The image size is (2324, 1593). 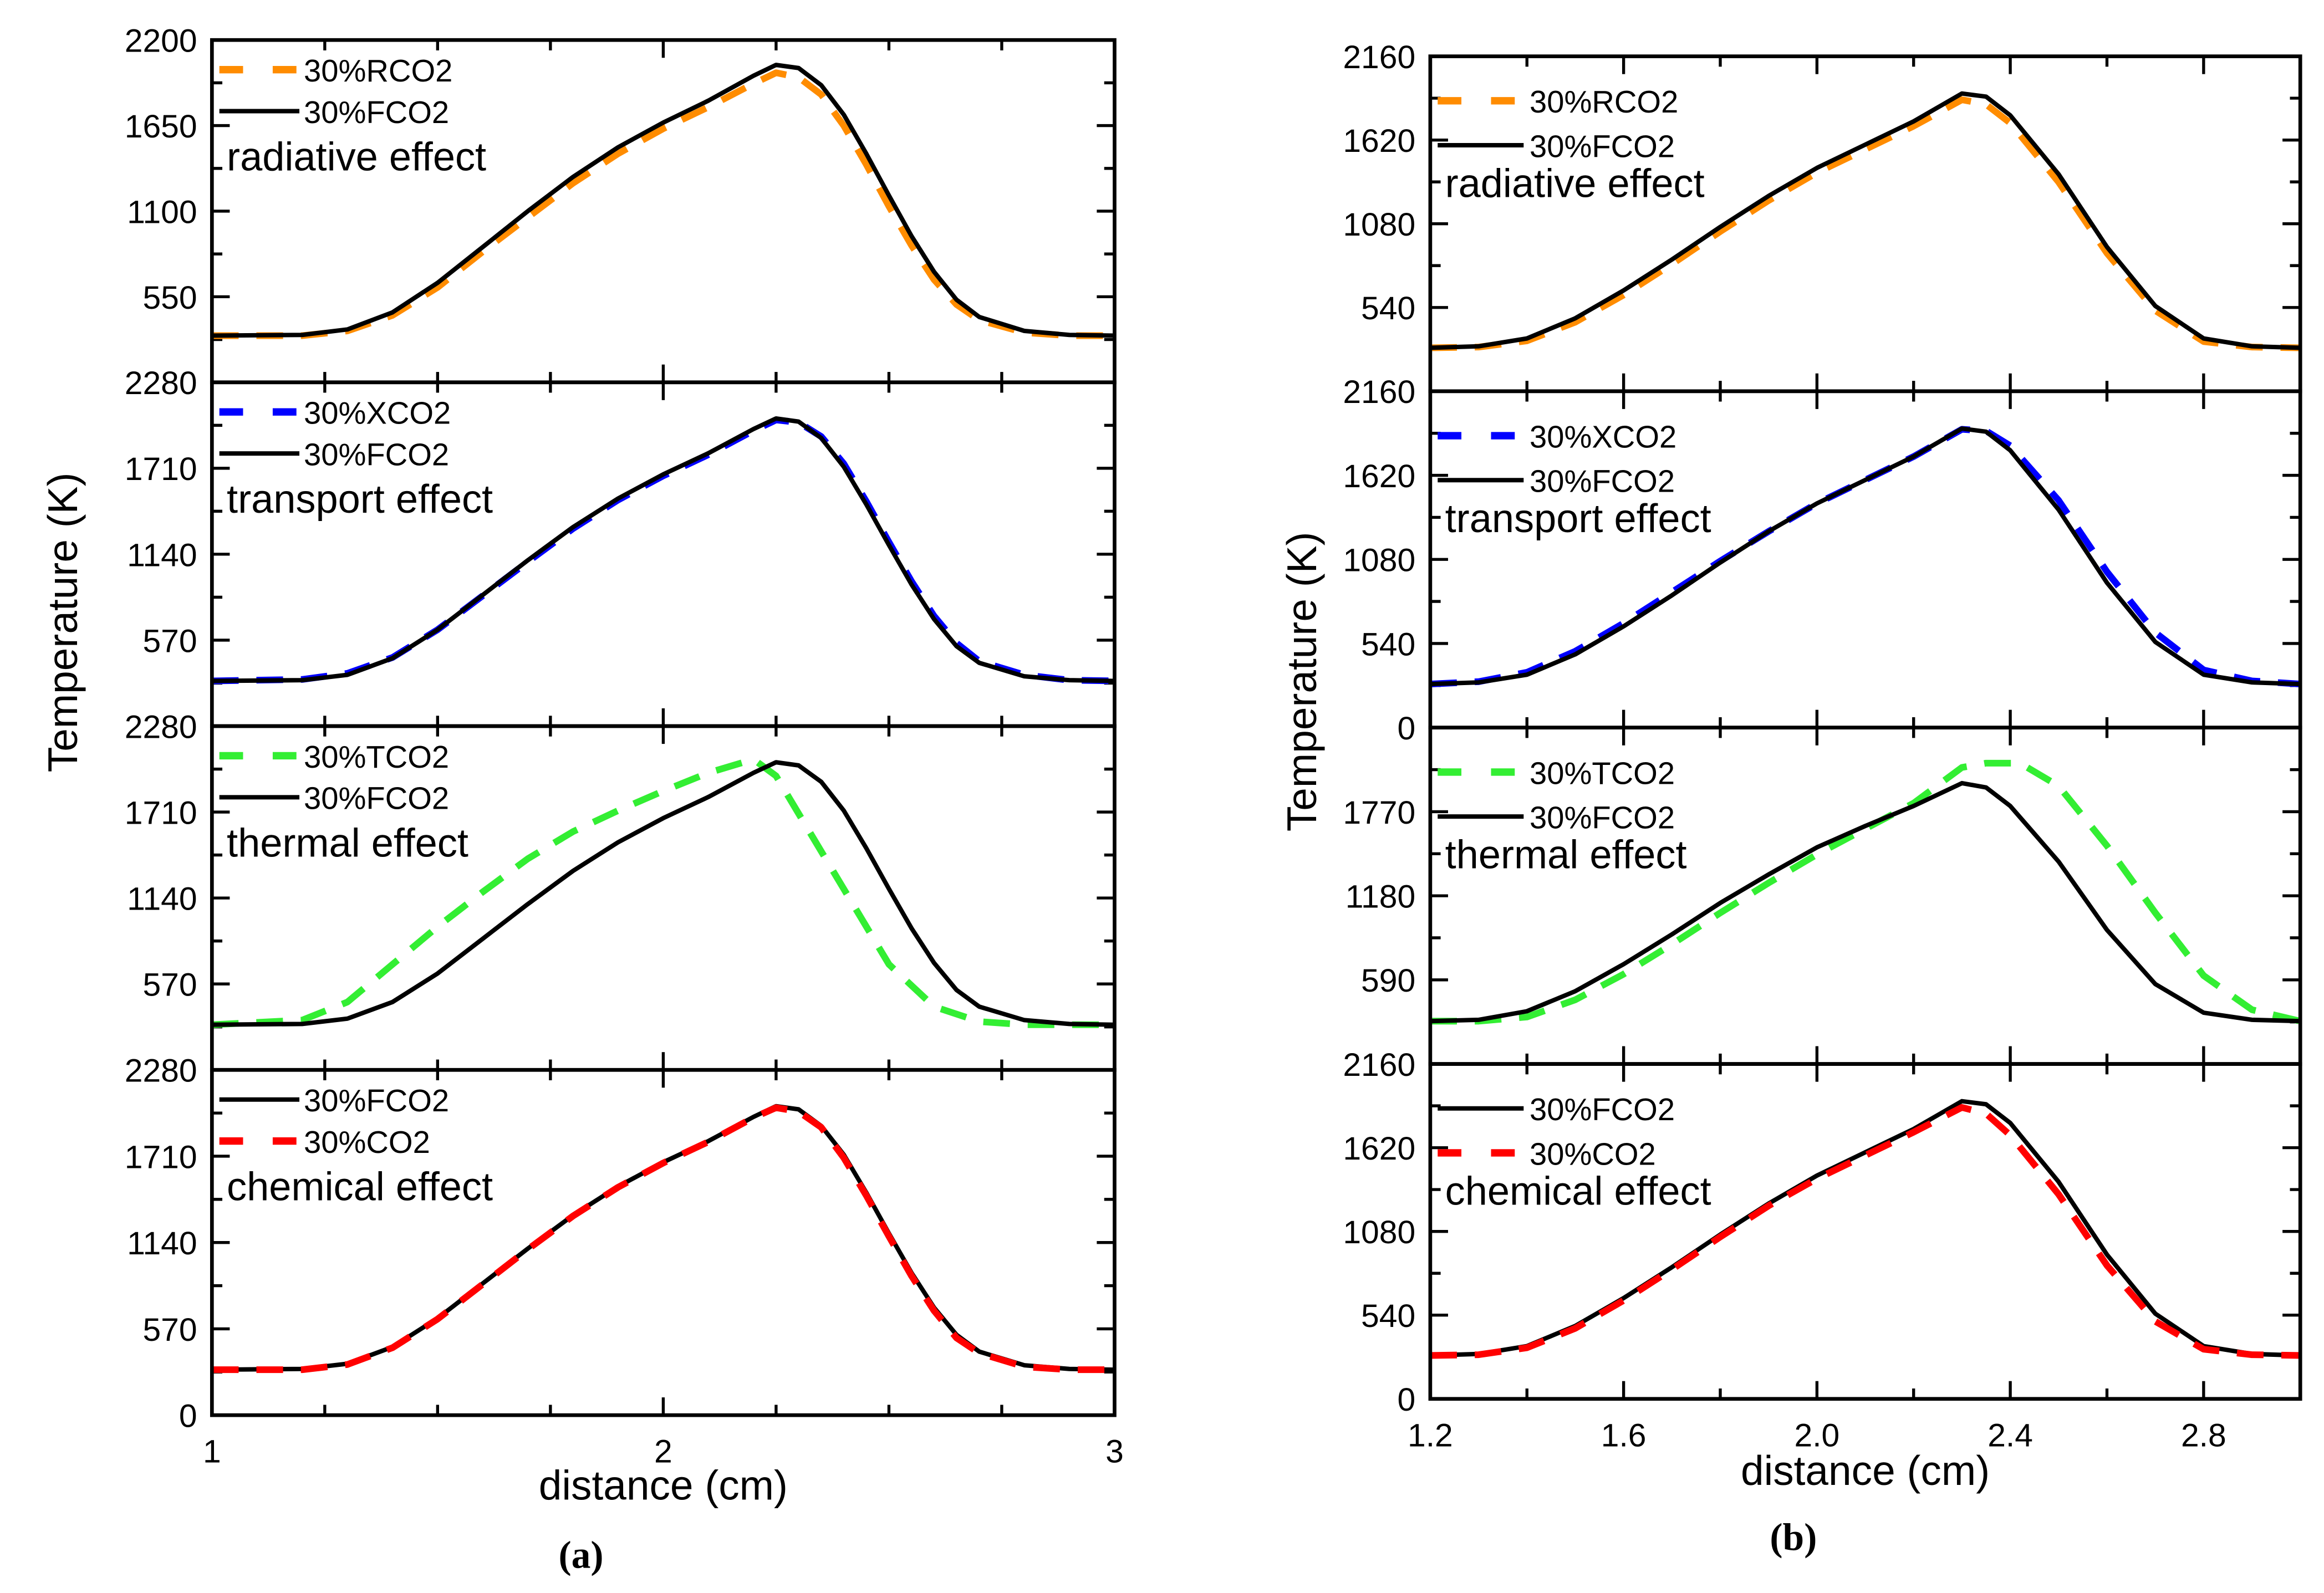 What do you see at coordinates (1817, 1435) in the screenshot?
I see `x-tick-label: 2.0` at bounding box center [1817, 1435].